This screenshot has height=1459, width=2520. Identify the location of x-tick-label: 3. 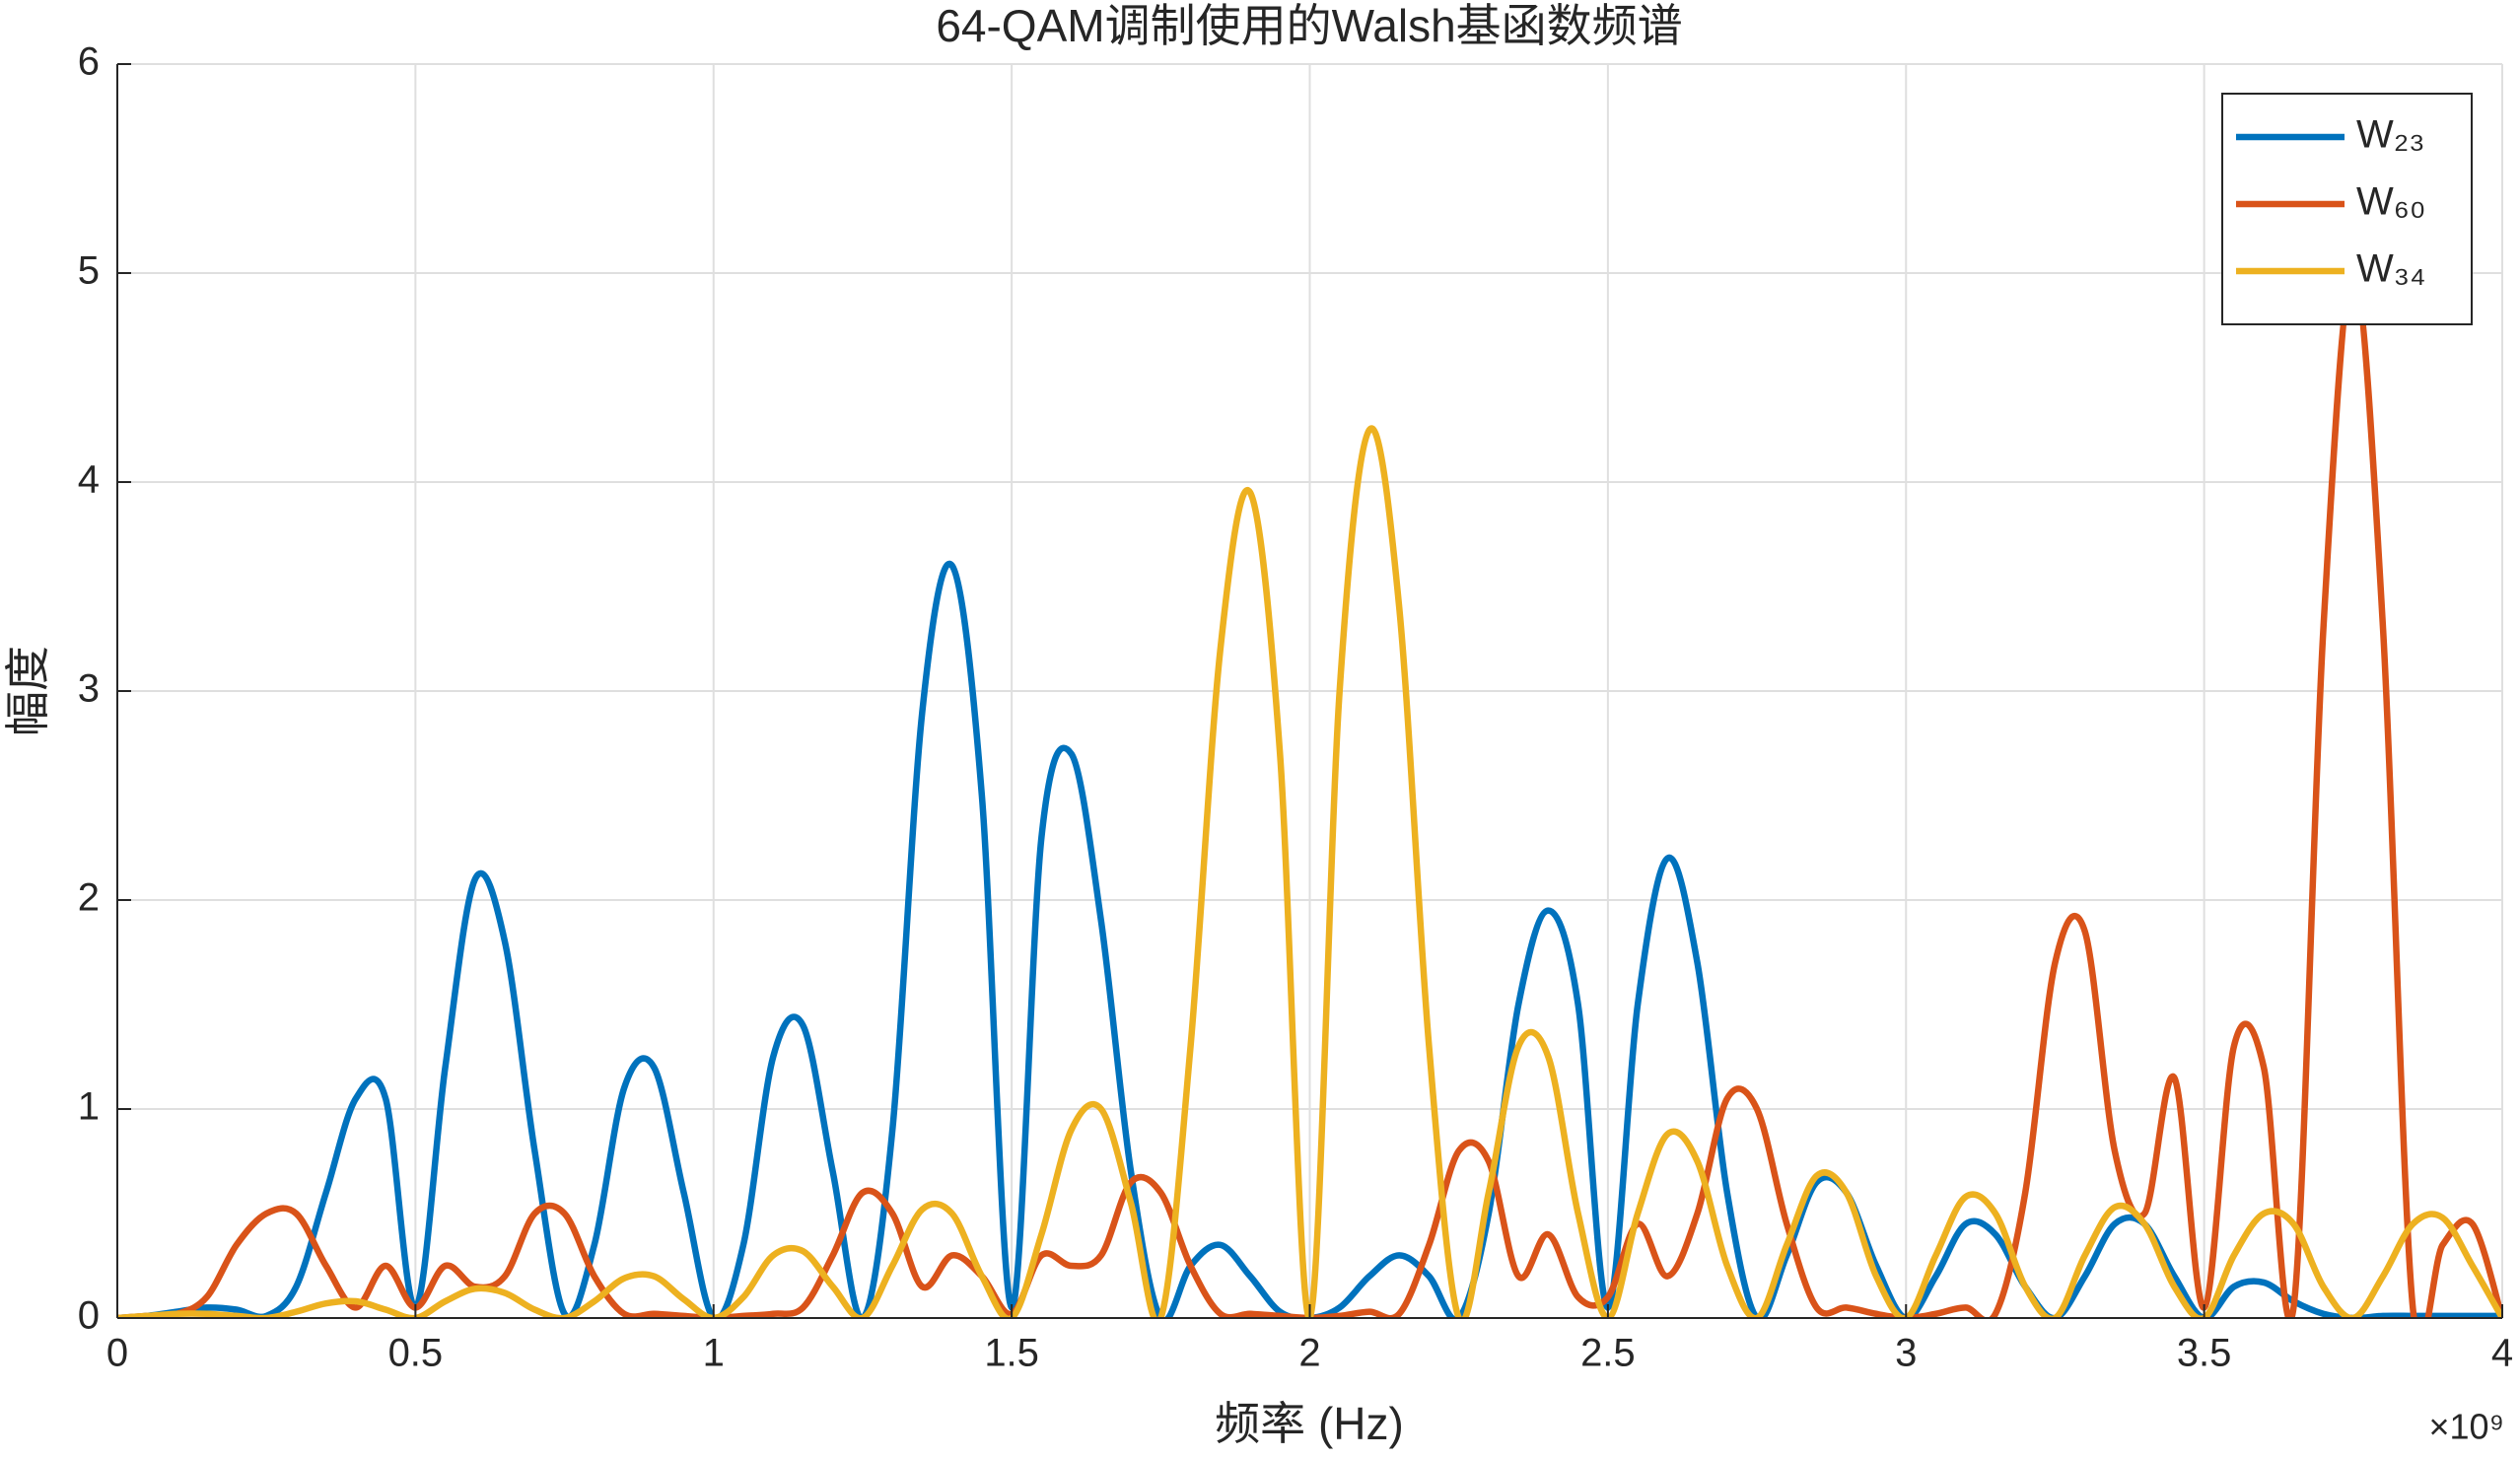
(1906, 1353).